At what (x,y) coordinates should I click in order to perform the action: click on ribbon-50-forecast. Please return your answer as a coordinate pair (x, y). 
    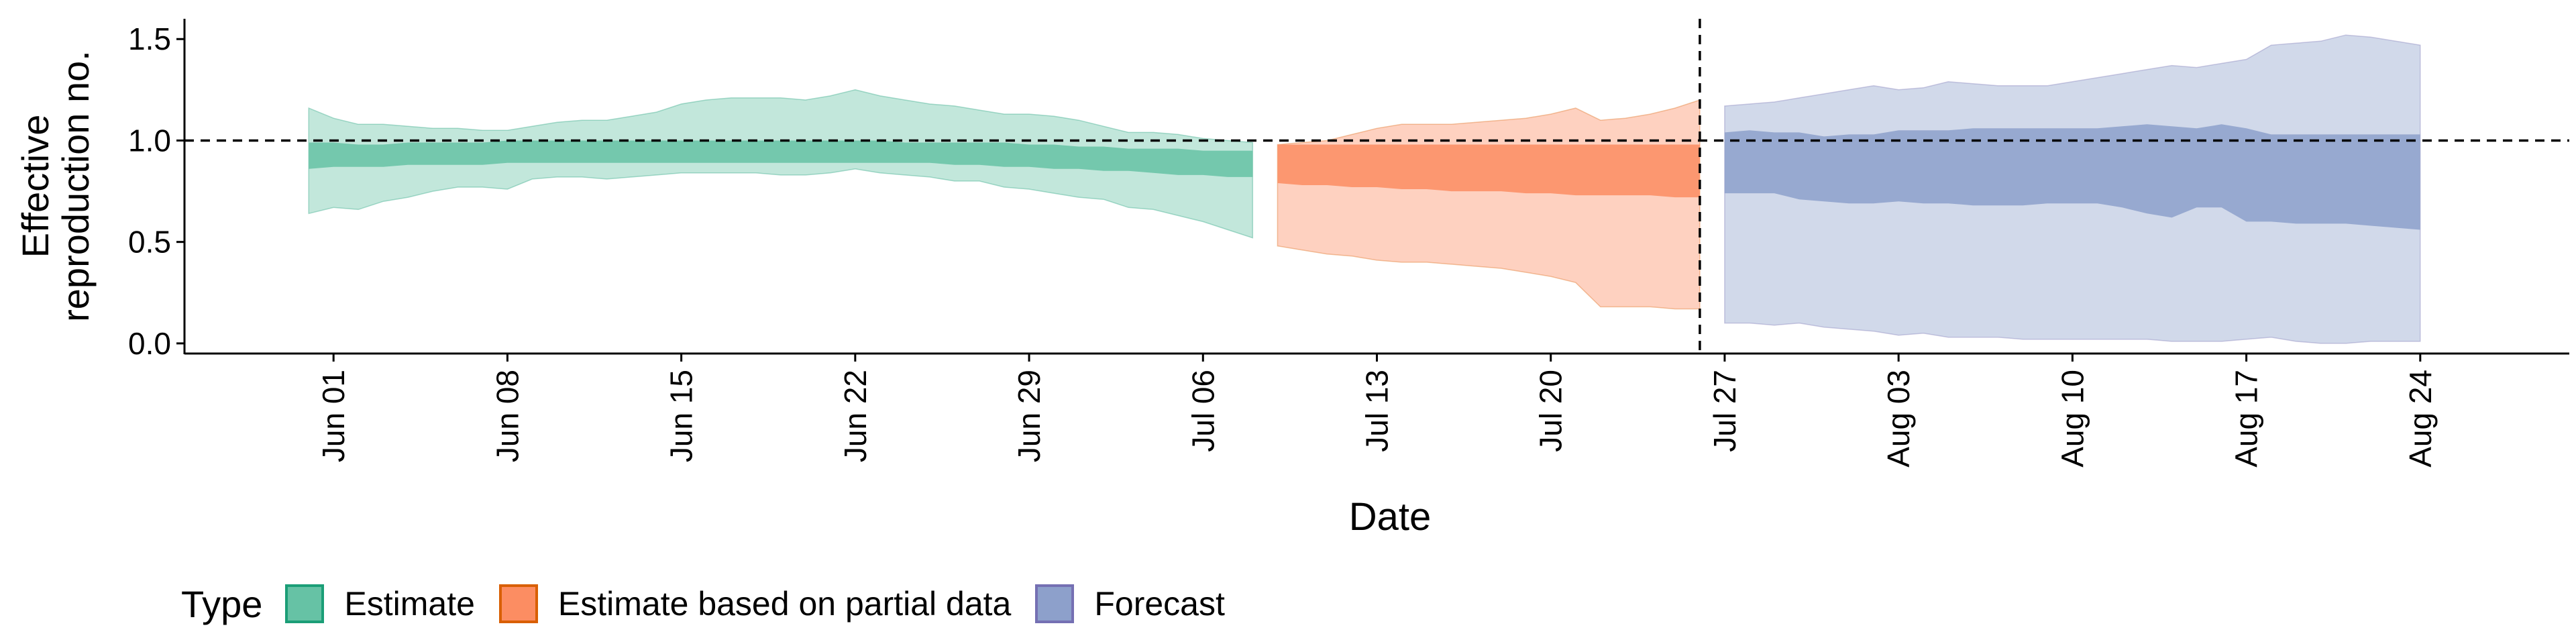
    Looking at the image, I should click on (2072, 177).